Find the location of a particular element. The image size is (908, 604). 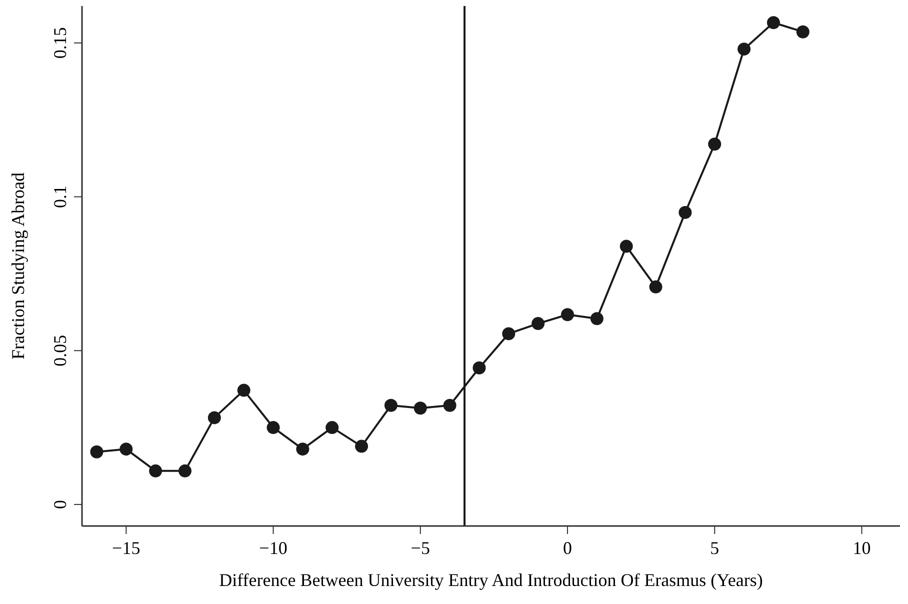

y-tick-label: 0.15 is located at coordinates (60, 43).